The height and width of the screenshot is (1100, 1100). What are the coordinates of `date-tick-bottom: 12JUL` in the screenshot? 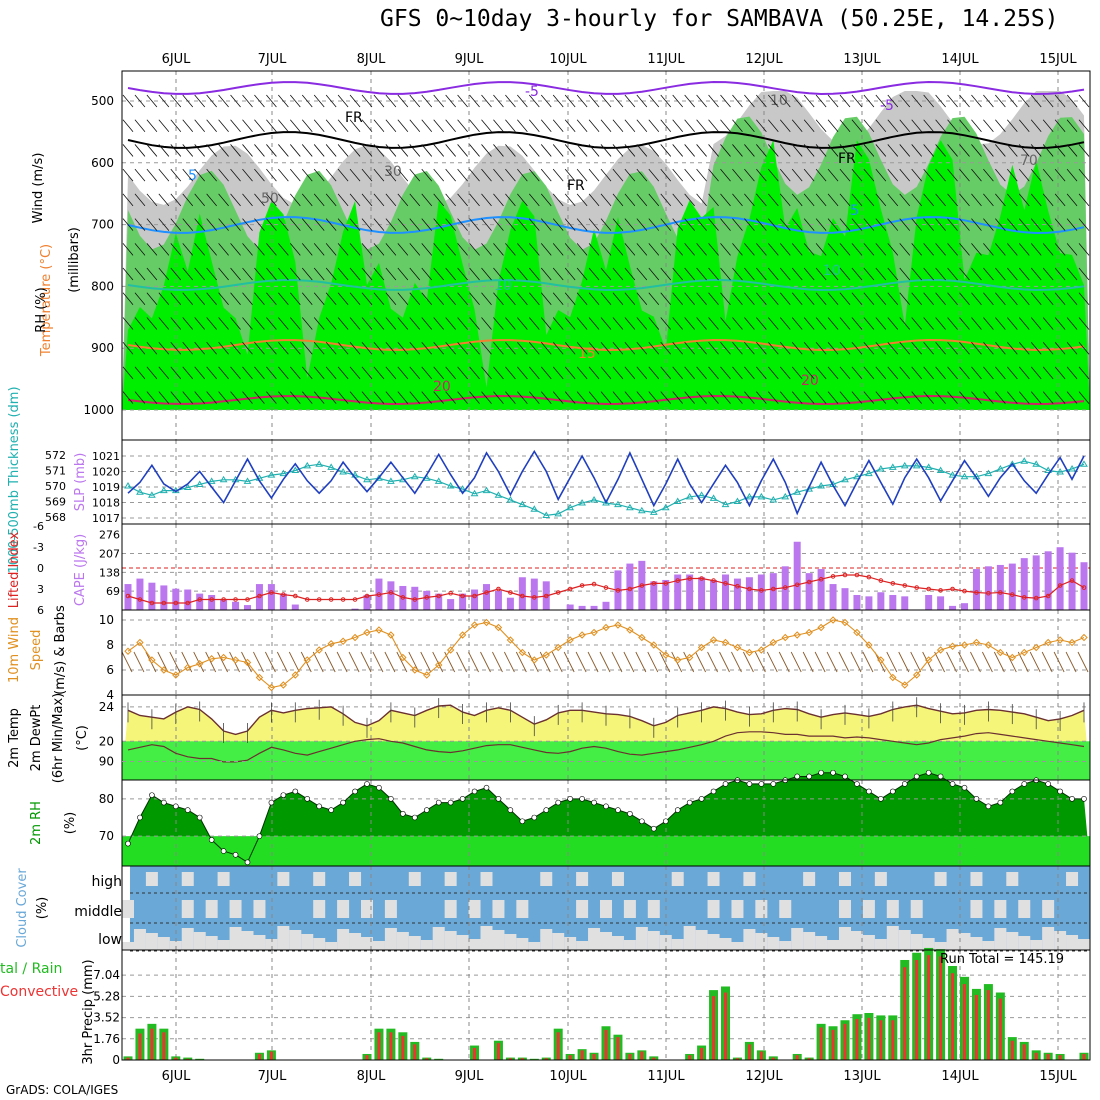 It's located at (764, 1076).